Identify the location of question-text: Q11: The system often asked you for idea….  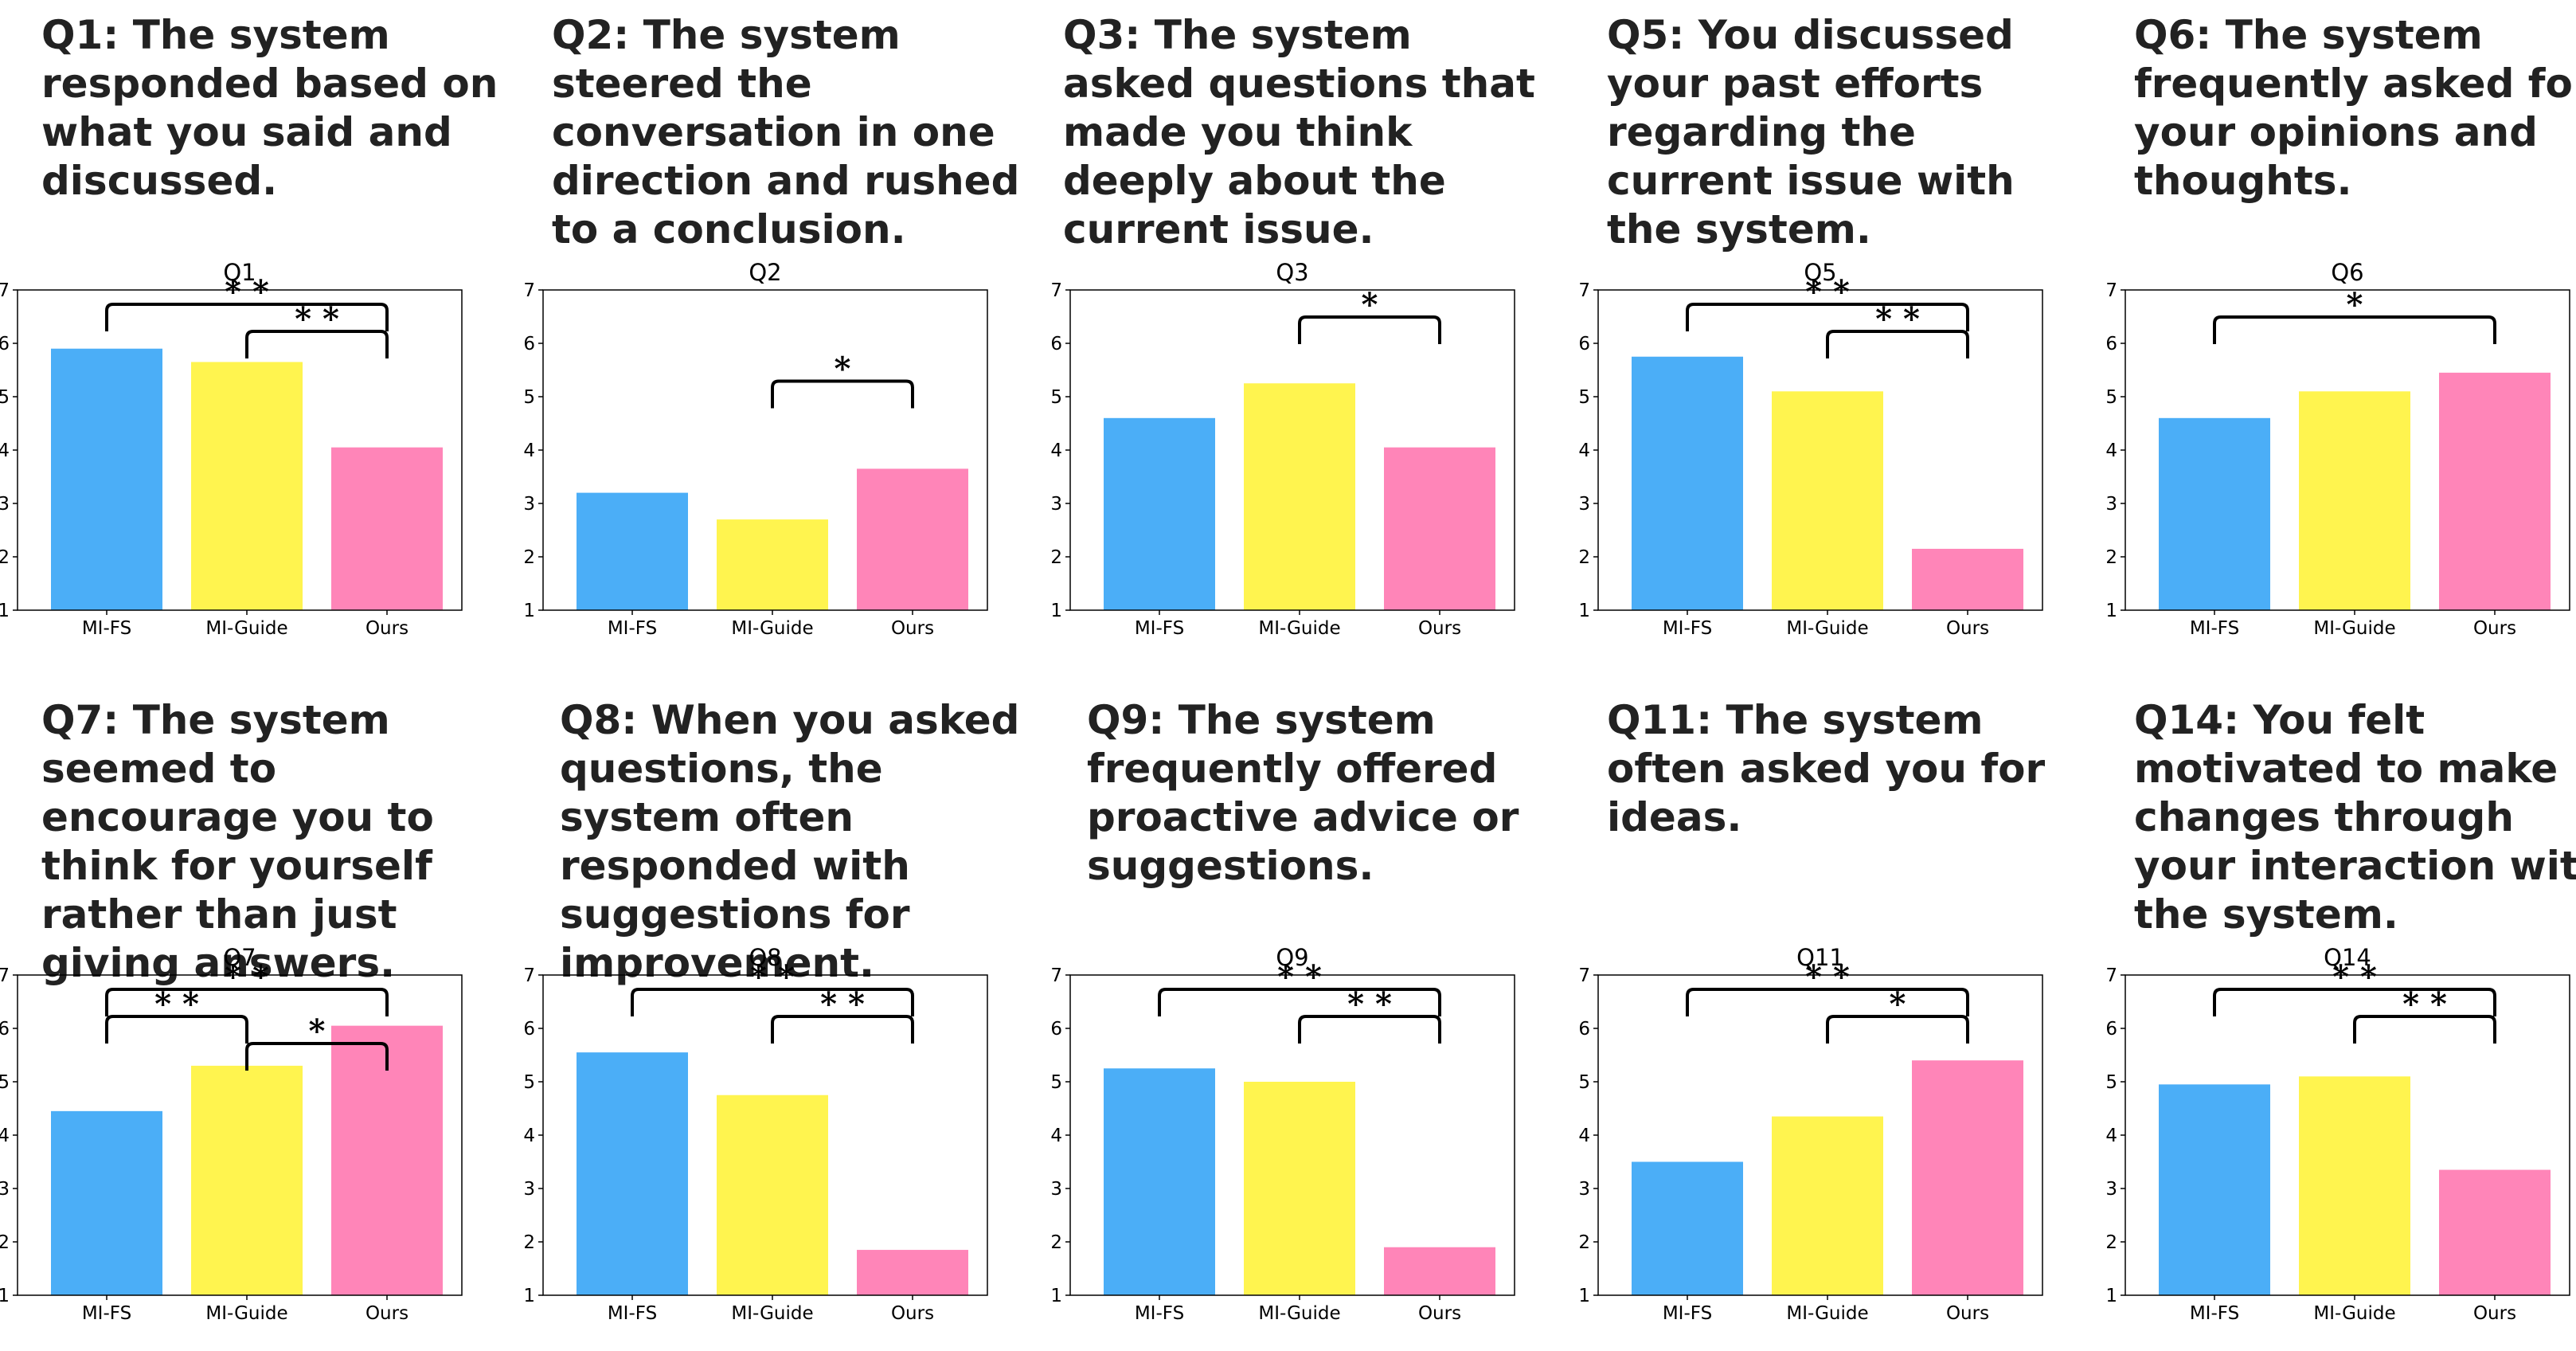
(1827, 768).